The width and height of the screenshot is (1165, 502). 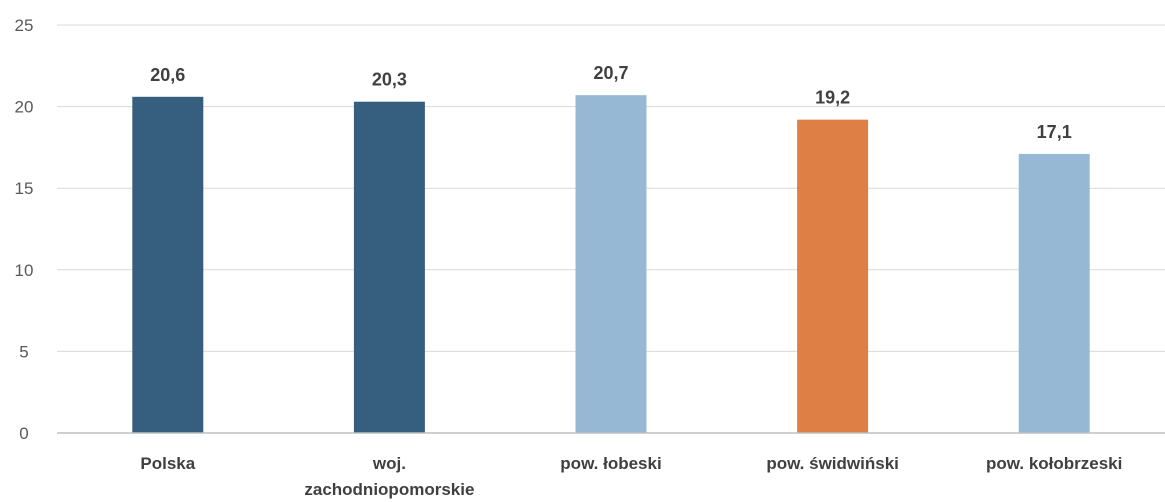 I want to click on data-label: 17,1, so click(x=1054, y=132).